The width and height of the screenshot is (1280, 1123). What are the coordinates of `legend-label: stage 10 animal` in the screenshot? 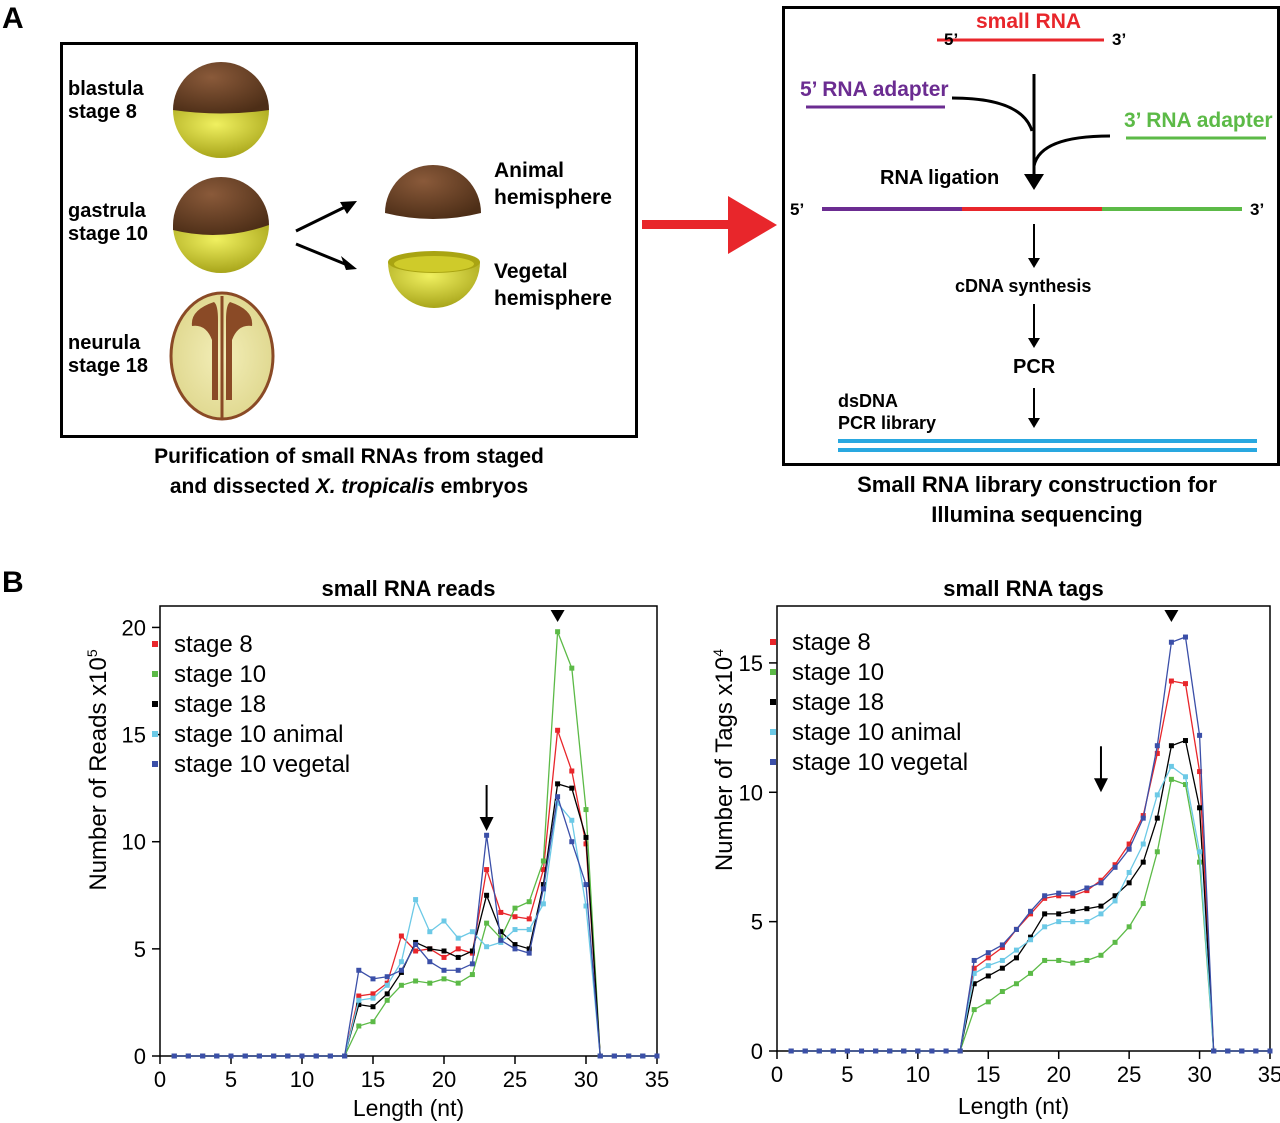 It's located at (259, 734).